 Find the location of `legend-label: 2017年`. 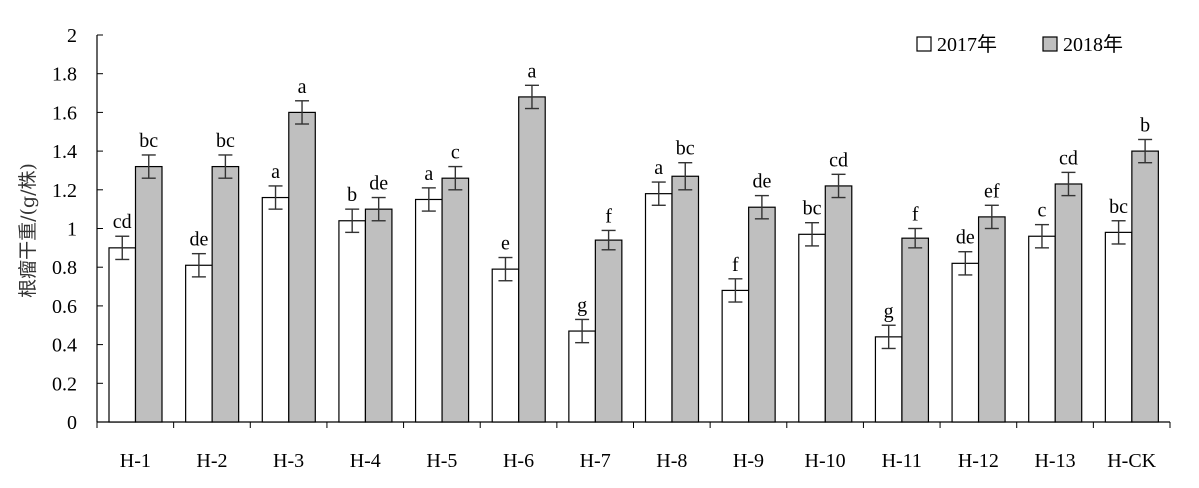

legend-label: 2017年 is located at coordinates (967, 44).